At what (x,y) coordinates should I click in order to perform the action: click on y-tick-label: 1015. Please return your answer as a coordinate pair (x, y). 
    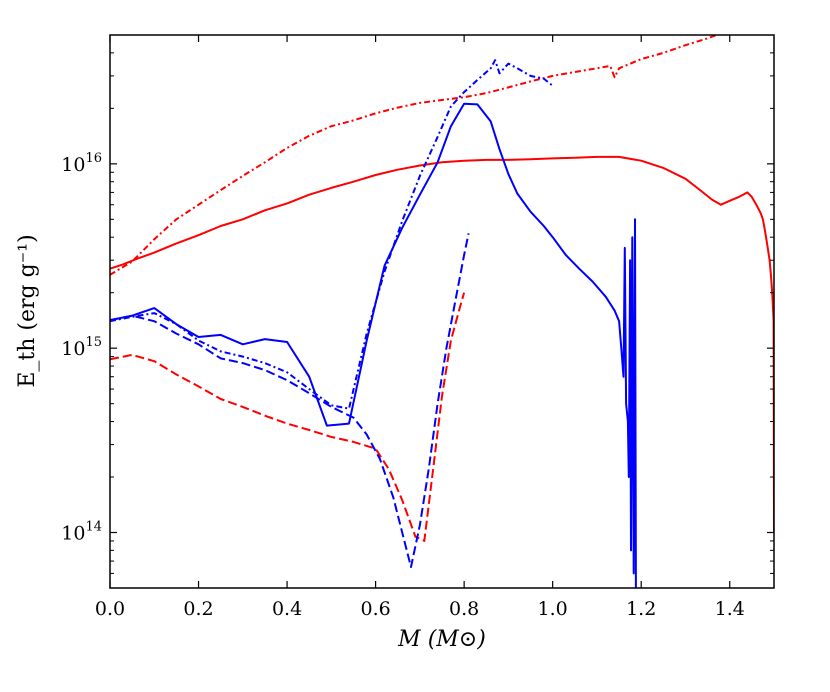
    Looking at the image, I should click on (81, 347).